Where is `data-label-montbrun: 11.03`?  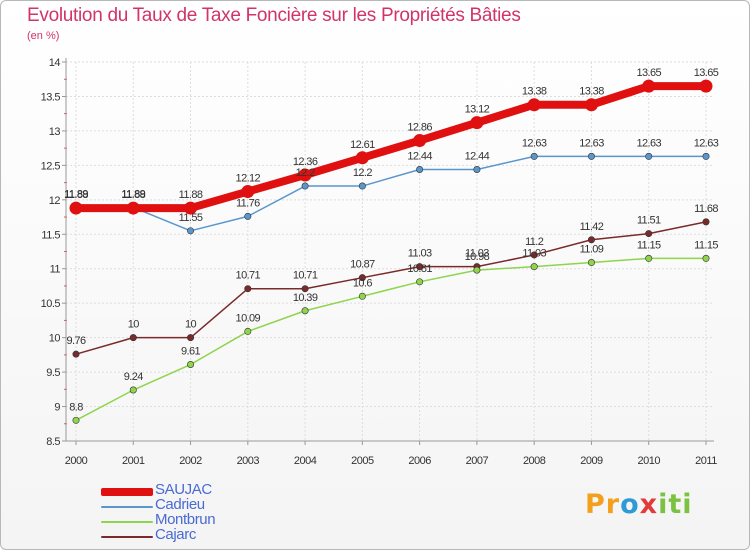 data-label-montbrun: 11.03 is located at coordinates (534, 254).